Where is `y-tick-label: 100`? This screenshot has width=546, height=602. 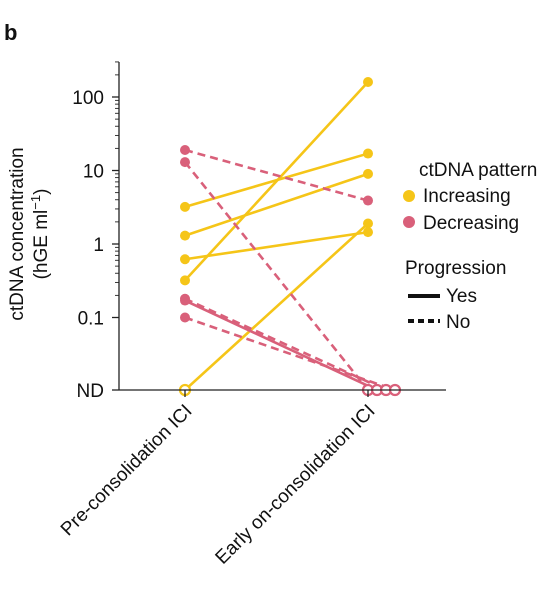
y-tick-label: 100 is located at coordinates (88, 98).